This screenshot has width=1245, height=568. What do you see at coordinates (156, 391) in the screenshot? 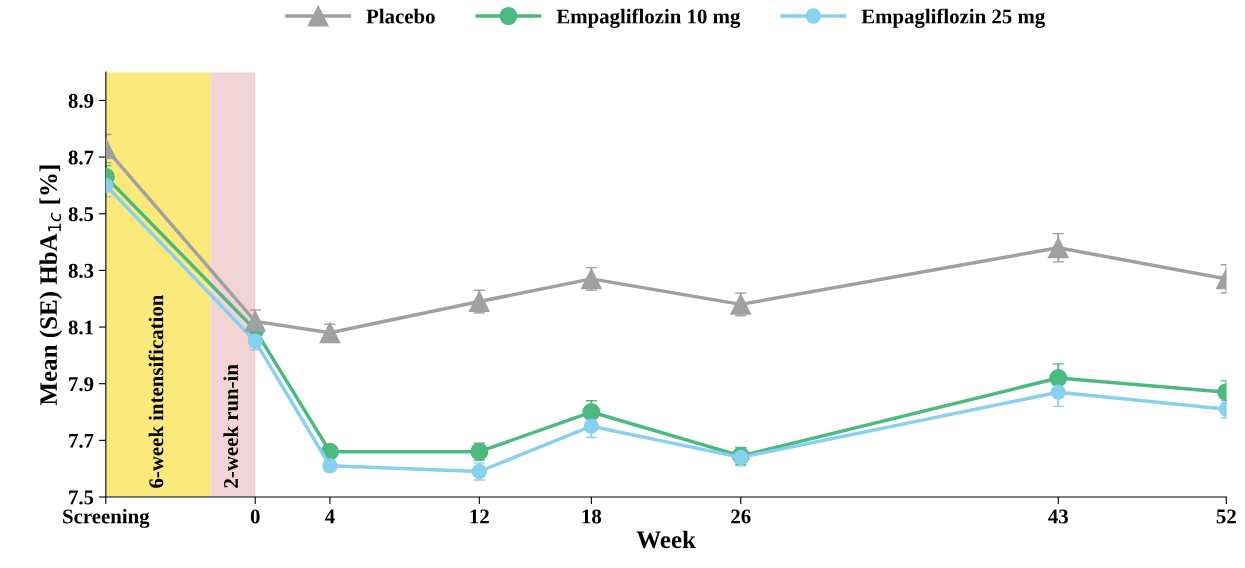
I see `band-label: 6-week intensification` at bounding box center [156, 391].